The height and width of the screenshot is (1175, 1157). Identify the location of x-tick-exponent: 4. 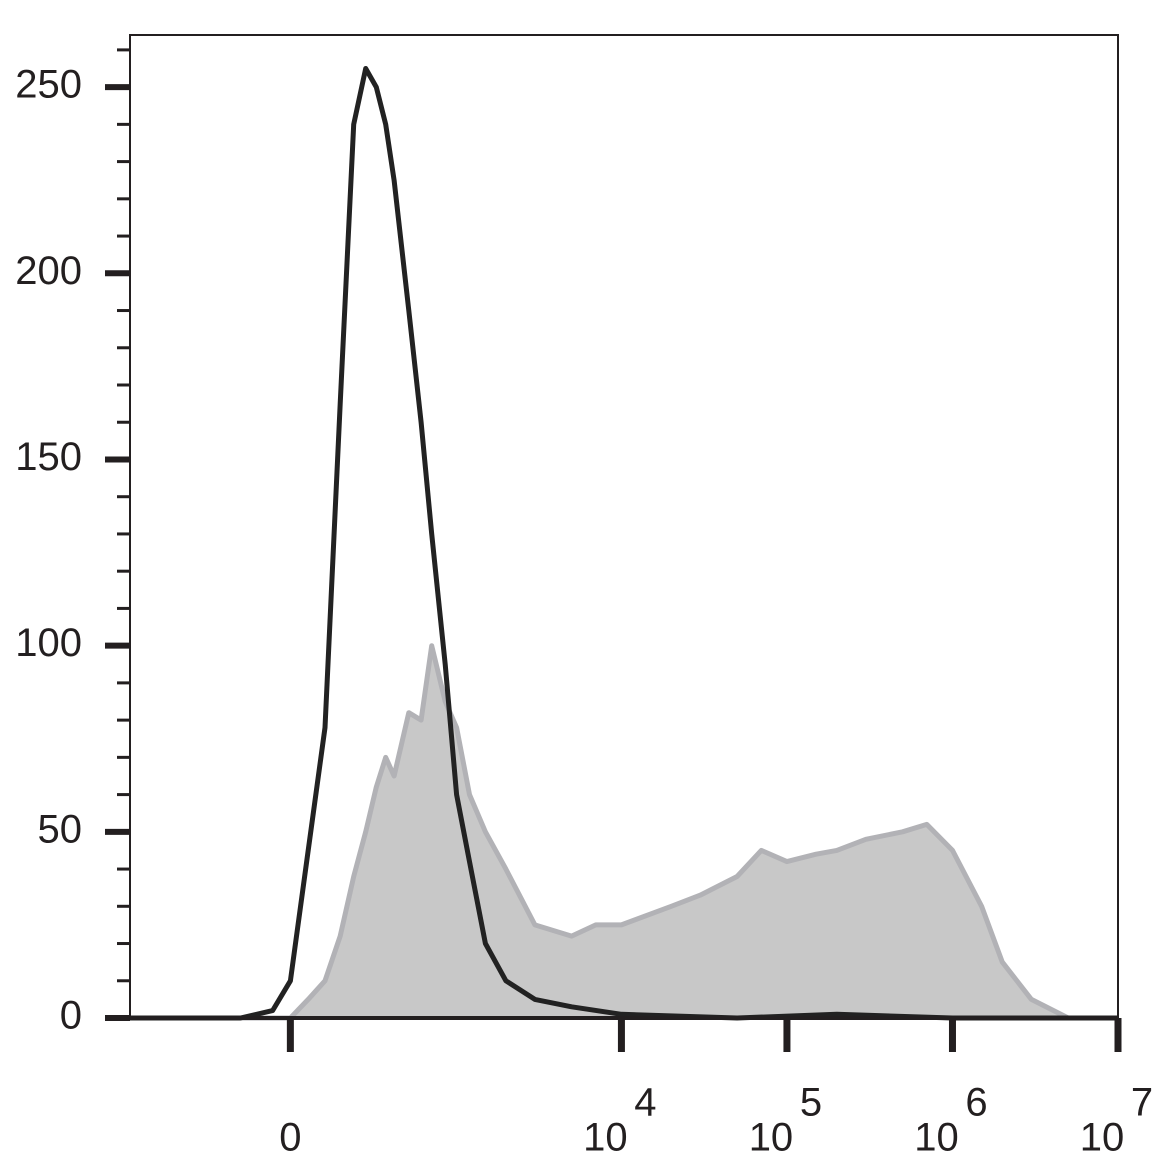
(645, 1103).